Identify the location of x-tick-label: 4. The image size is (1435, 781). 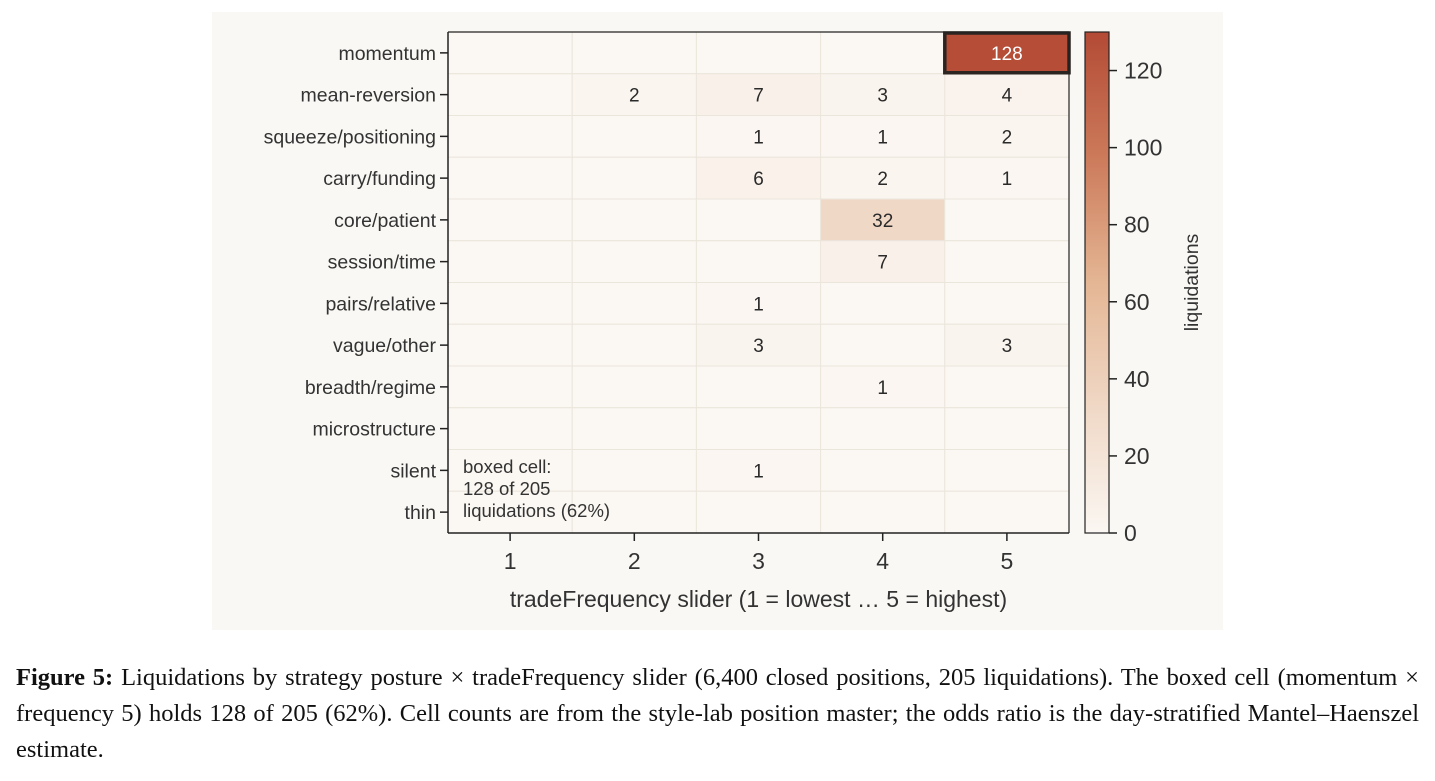
(882, 561).